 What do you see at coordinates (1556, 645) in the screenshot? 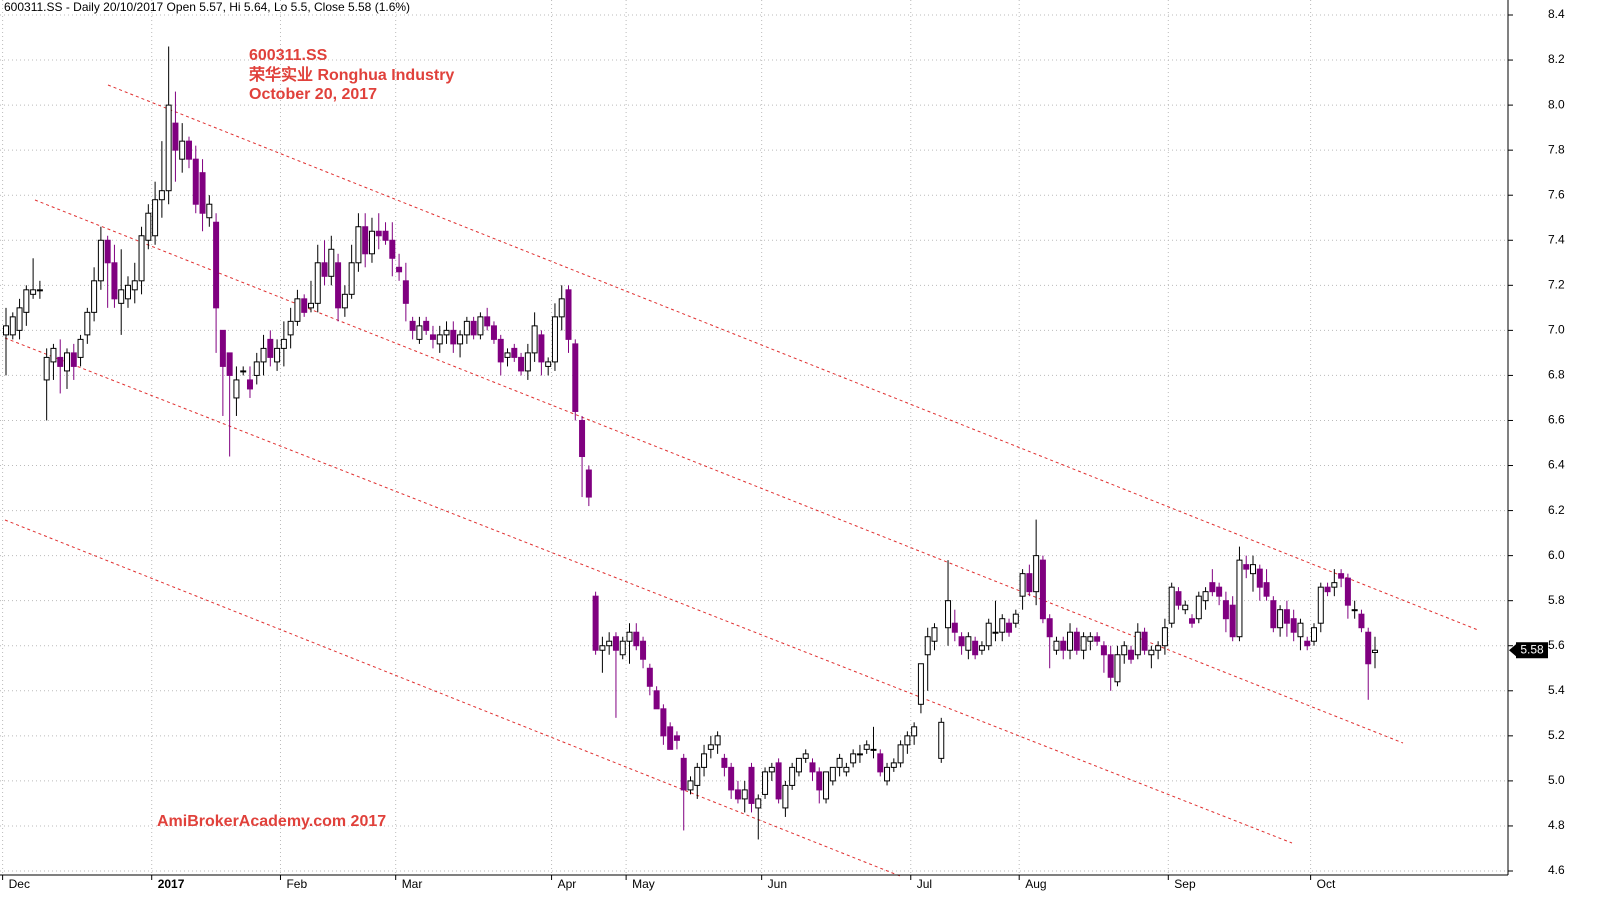
I see `y-tick-label: 5.6` at bounding box center [1556, 645].